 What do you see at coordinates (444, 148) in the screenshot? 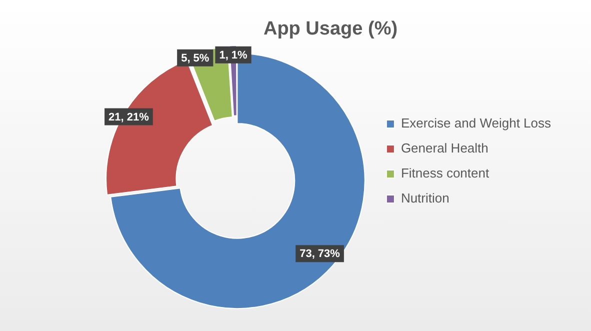
I see `legend-label: General Health` at bounding box center [444, 148].